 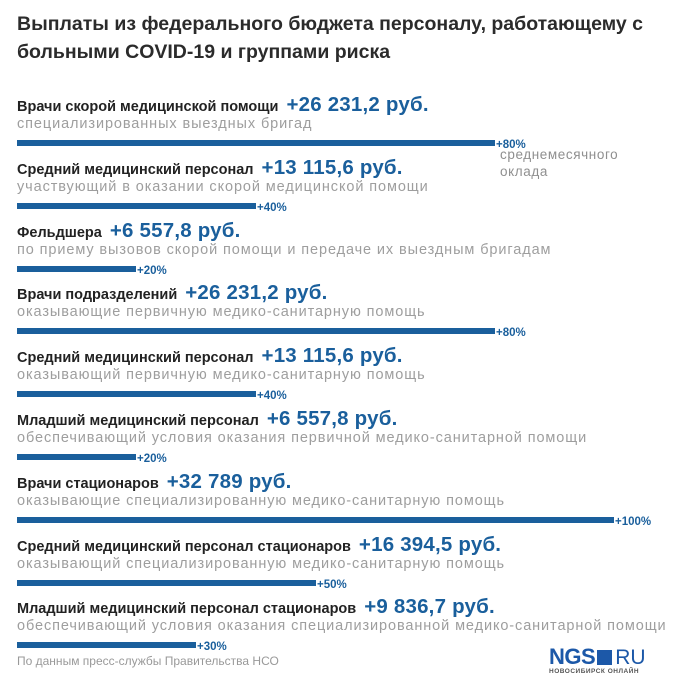 What do you see at coordinates (229, 481) in the screenshot?
I see `amount-label: +32 789 руб.` at bounding box center [229, 481].